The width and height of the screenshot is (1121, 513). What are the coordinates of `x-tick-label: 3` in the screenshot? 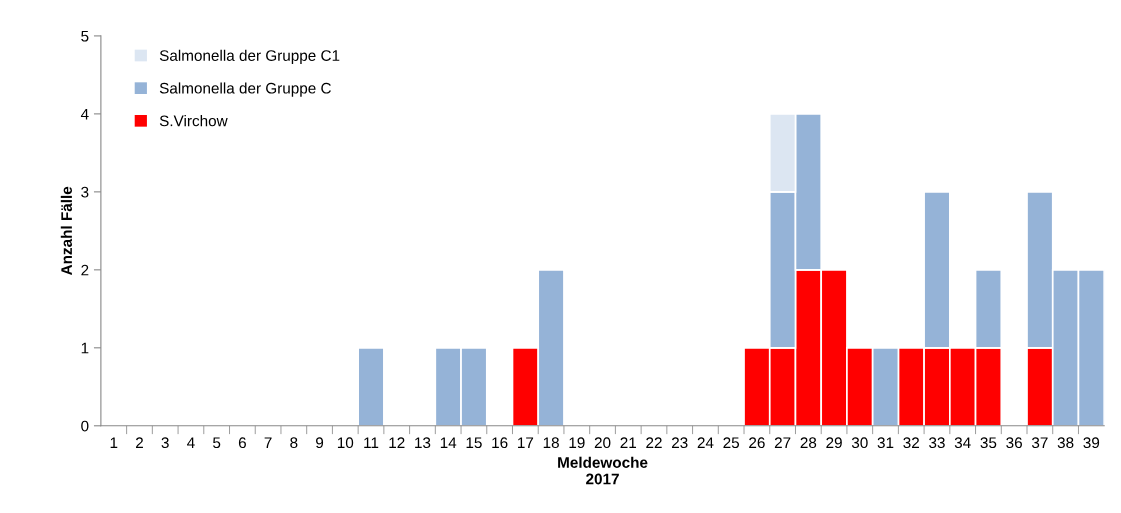 It's located at (165, 443).